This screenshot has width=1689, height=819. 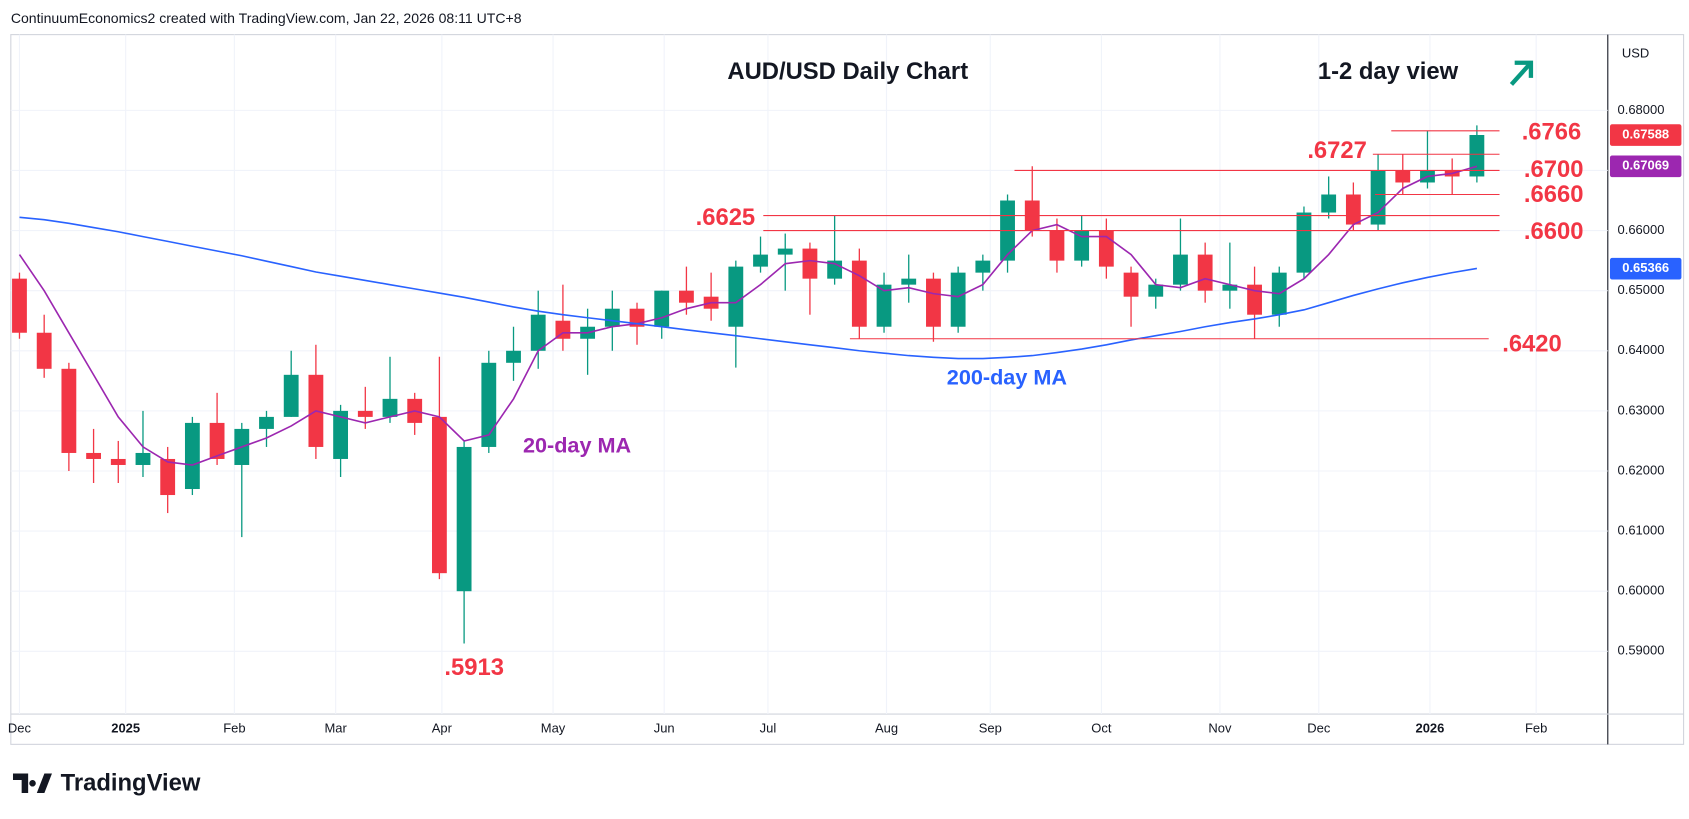 I want to click on x-tick-label: Nov, so click(x=1220, y=728).